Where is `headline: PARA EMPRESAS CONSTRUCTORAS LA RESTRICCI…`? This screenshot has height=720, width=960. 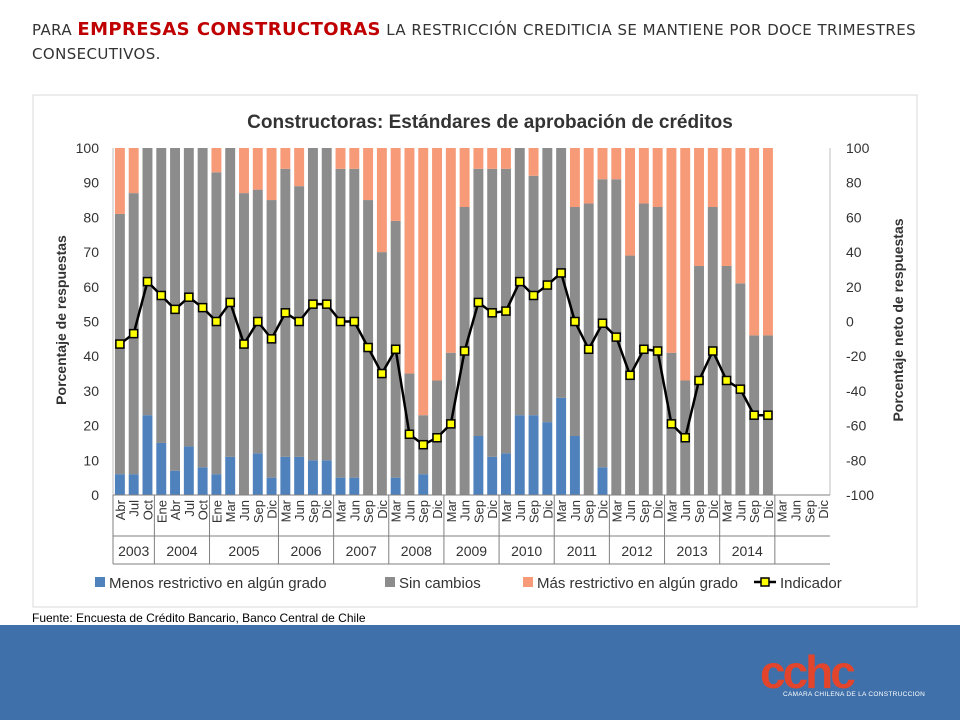 headline: PARA EMPRESAS CONSTRUCTORAS LA RESTRICCI… is located at coordinates (474, 42).